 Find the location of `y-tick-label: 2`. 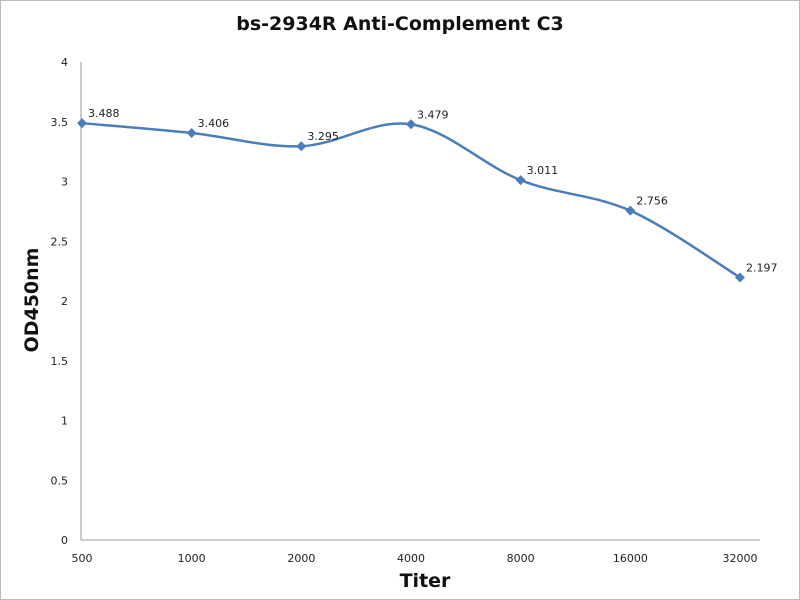

y-tick-label: 2 is located at coordinates (64, 301).